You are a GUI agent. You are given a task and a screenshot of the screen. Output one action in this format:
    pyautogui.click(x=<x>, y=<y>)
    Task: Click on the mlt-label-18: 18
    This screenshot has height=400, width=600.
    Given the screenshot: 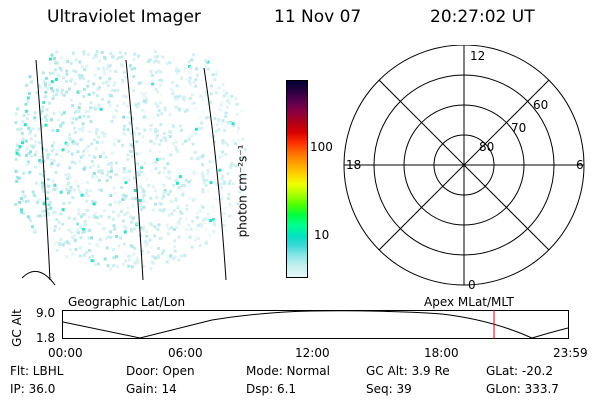 What is the action you would take?
    pyautogui.click(x=353, y=165)
    